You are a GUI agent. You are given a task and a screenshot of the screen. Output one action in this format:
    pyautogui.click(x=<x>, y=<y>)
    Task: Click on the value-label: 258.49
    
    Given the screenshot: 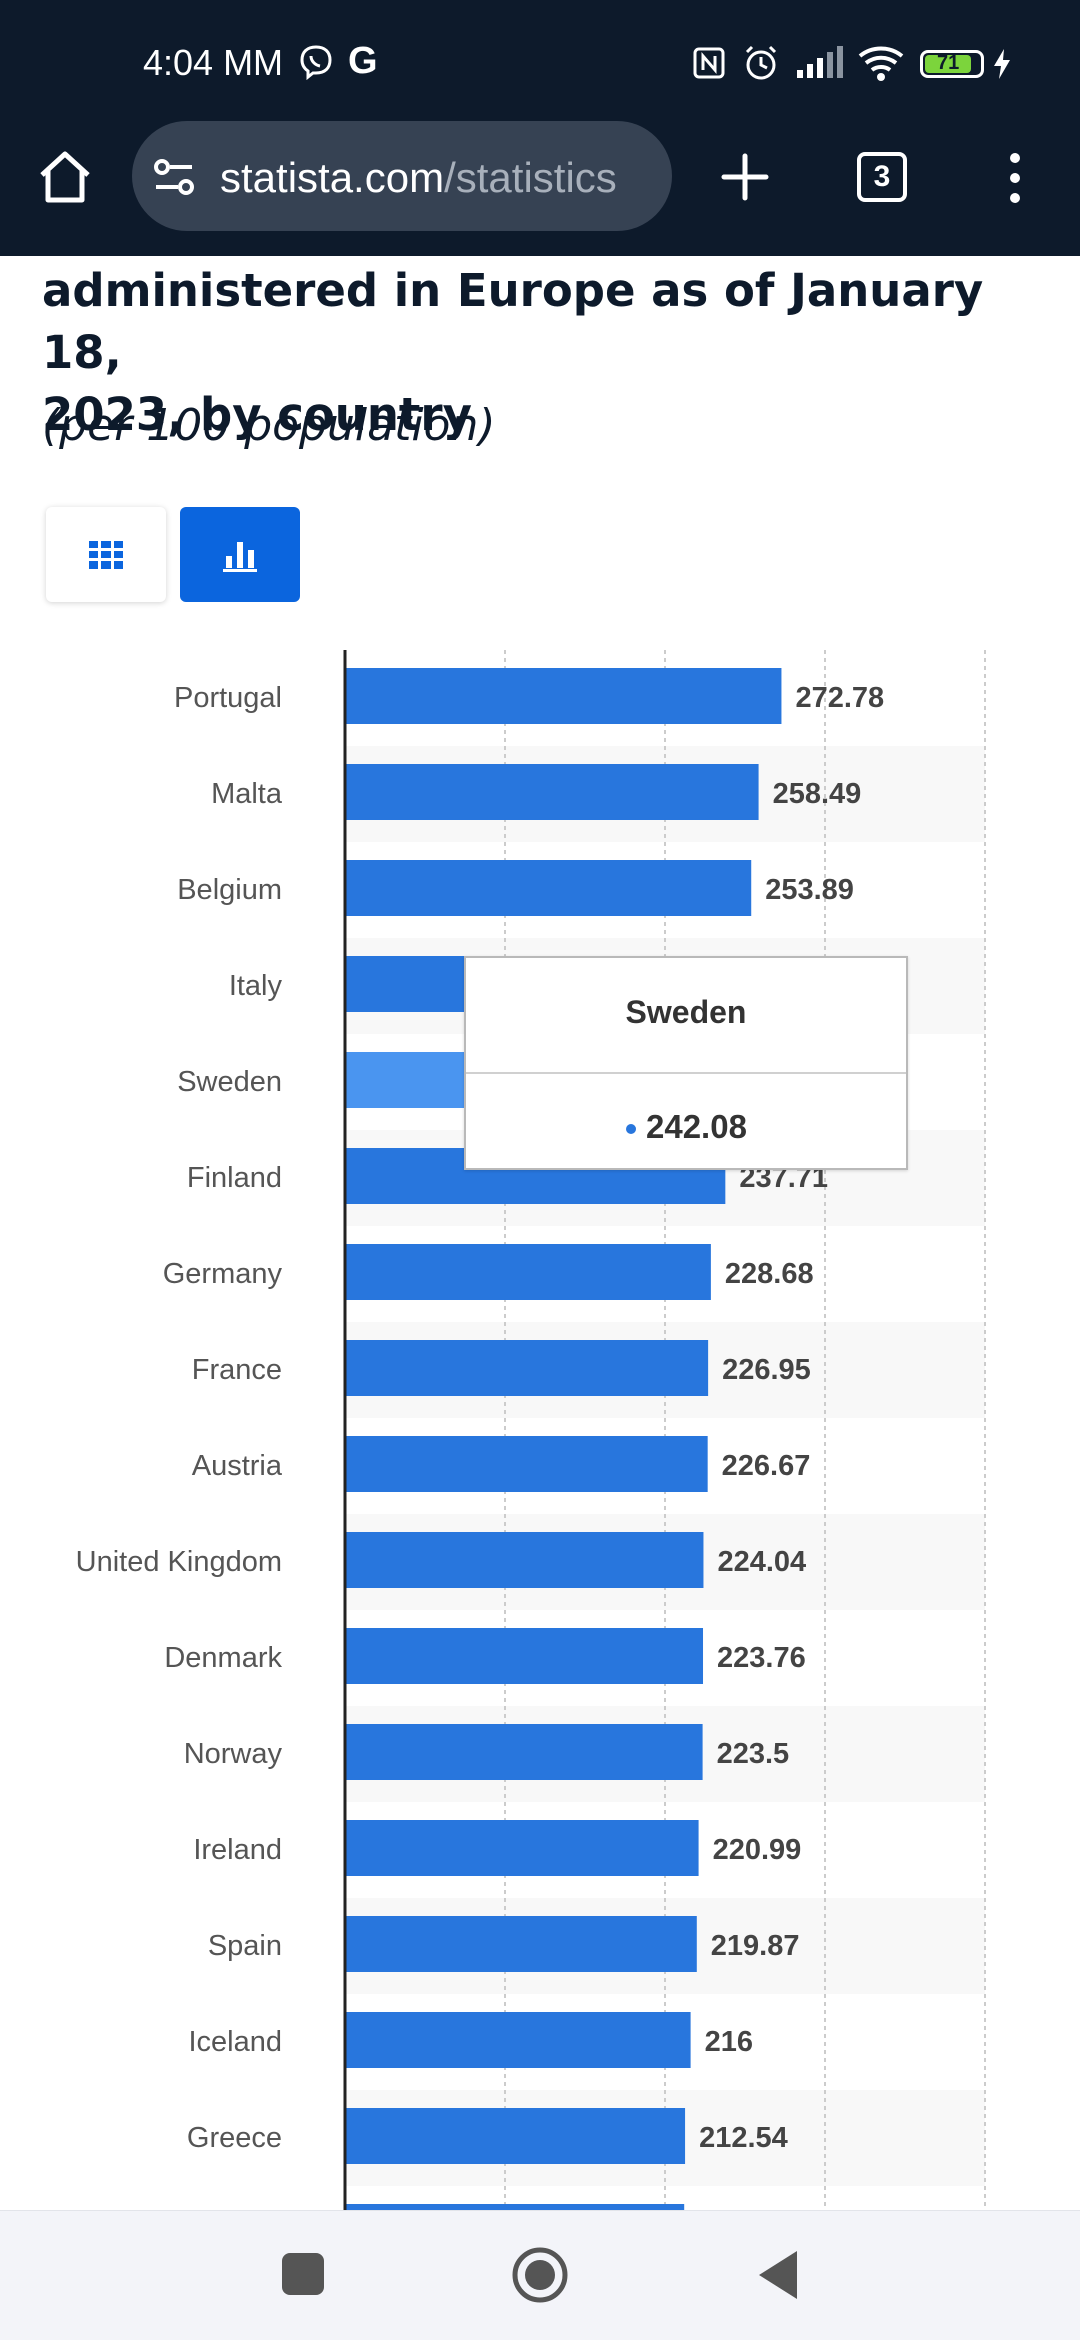 What is the action you would take?
    pyautogui.click(x=817, y=794)
    